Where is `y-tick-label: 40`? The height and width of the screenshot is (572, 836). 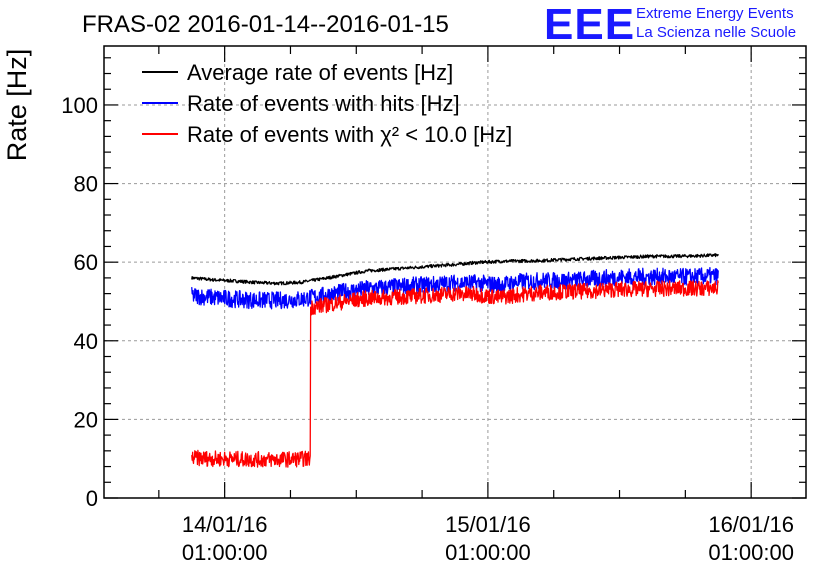
y-tick-label: 40 is located at coordinates (86, 341).